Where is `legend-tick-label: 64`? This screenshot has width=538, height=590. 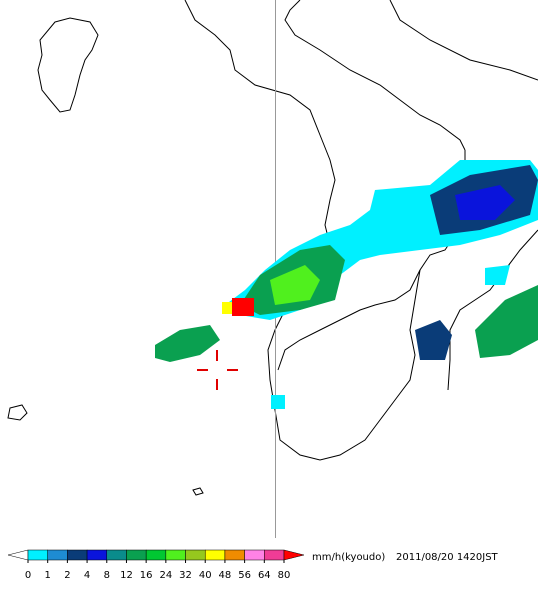
legend-tick-label: 64 is located at coordinates (264, 575).